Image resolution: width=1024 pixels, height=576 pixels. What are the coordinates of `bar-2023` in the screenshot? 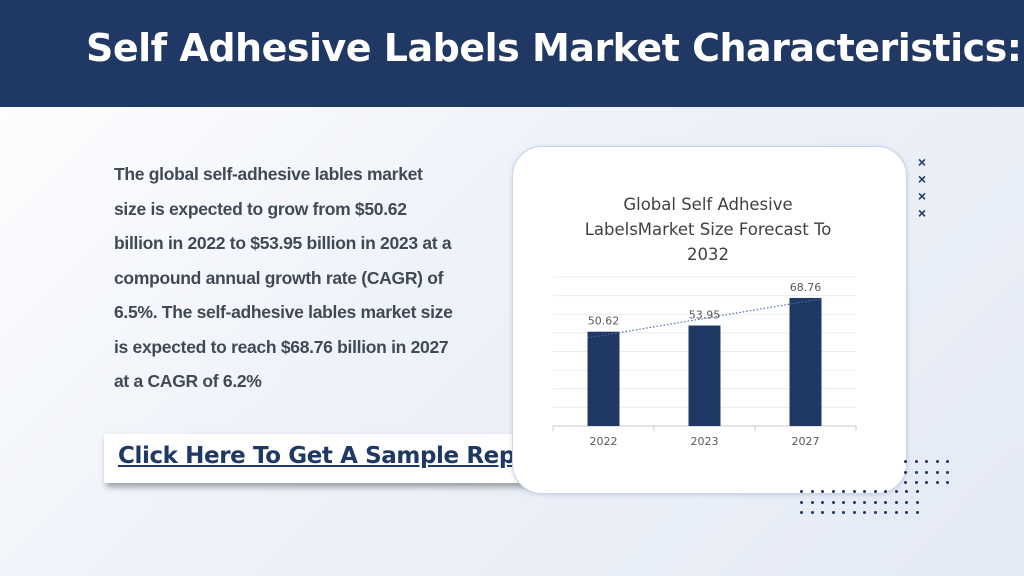 It's located at (704, 375).